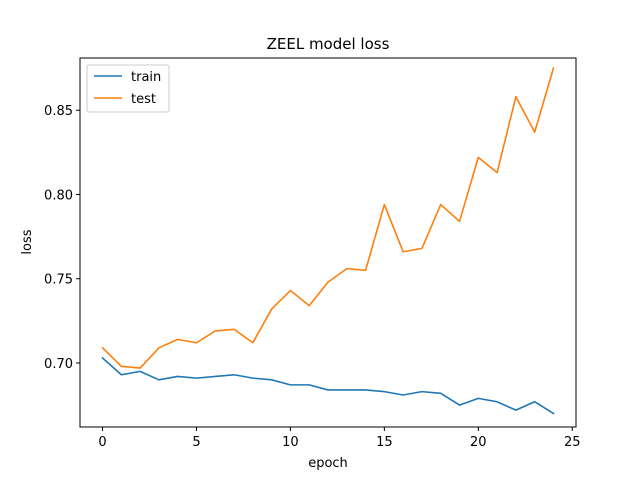  What do you see at coordinates (572, 442) in the screenshot?
I see `x-tick-label: 25` at bounding box center [572, 442].